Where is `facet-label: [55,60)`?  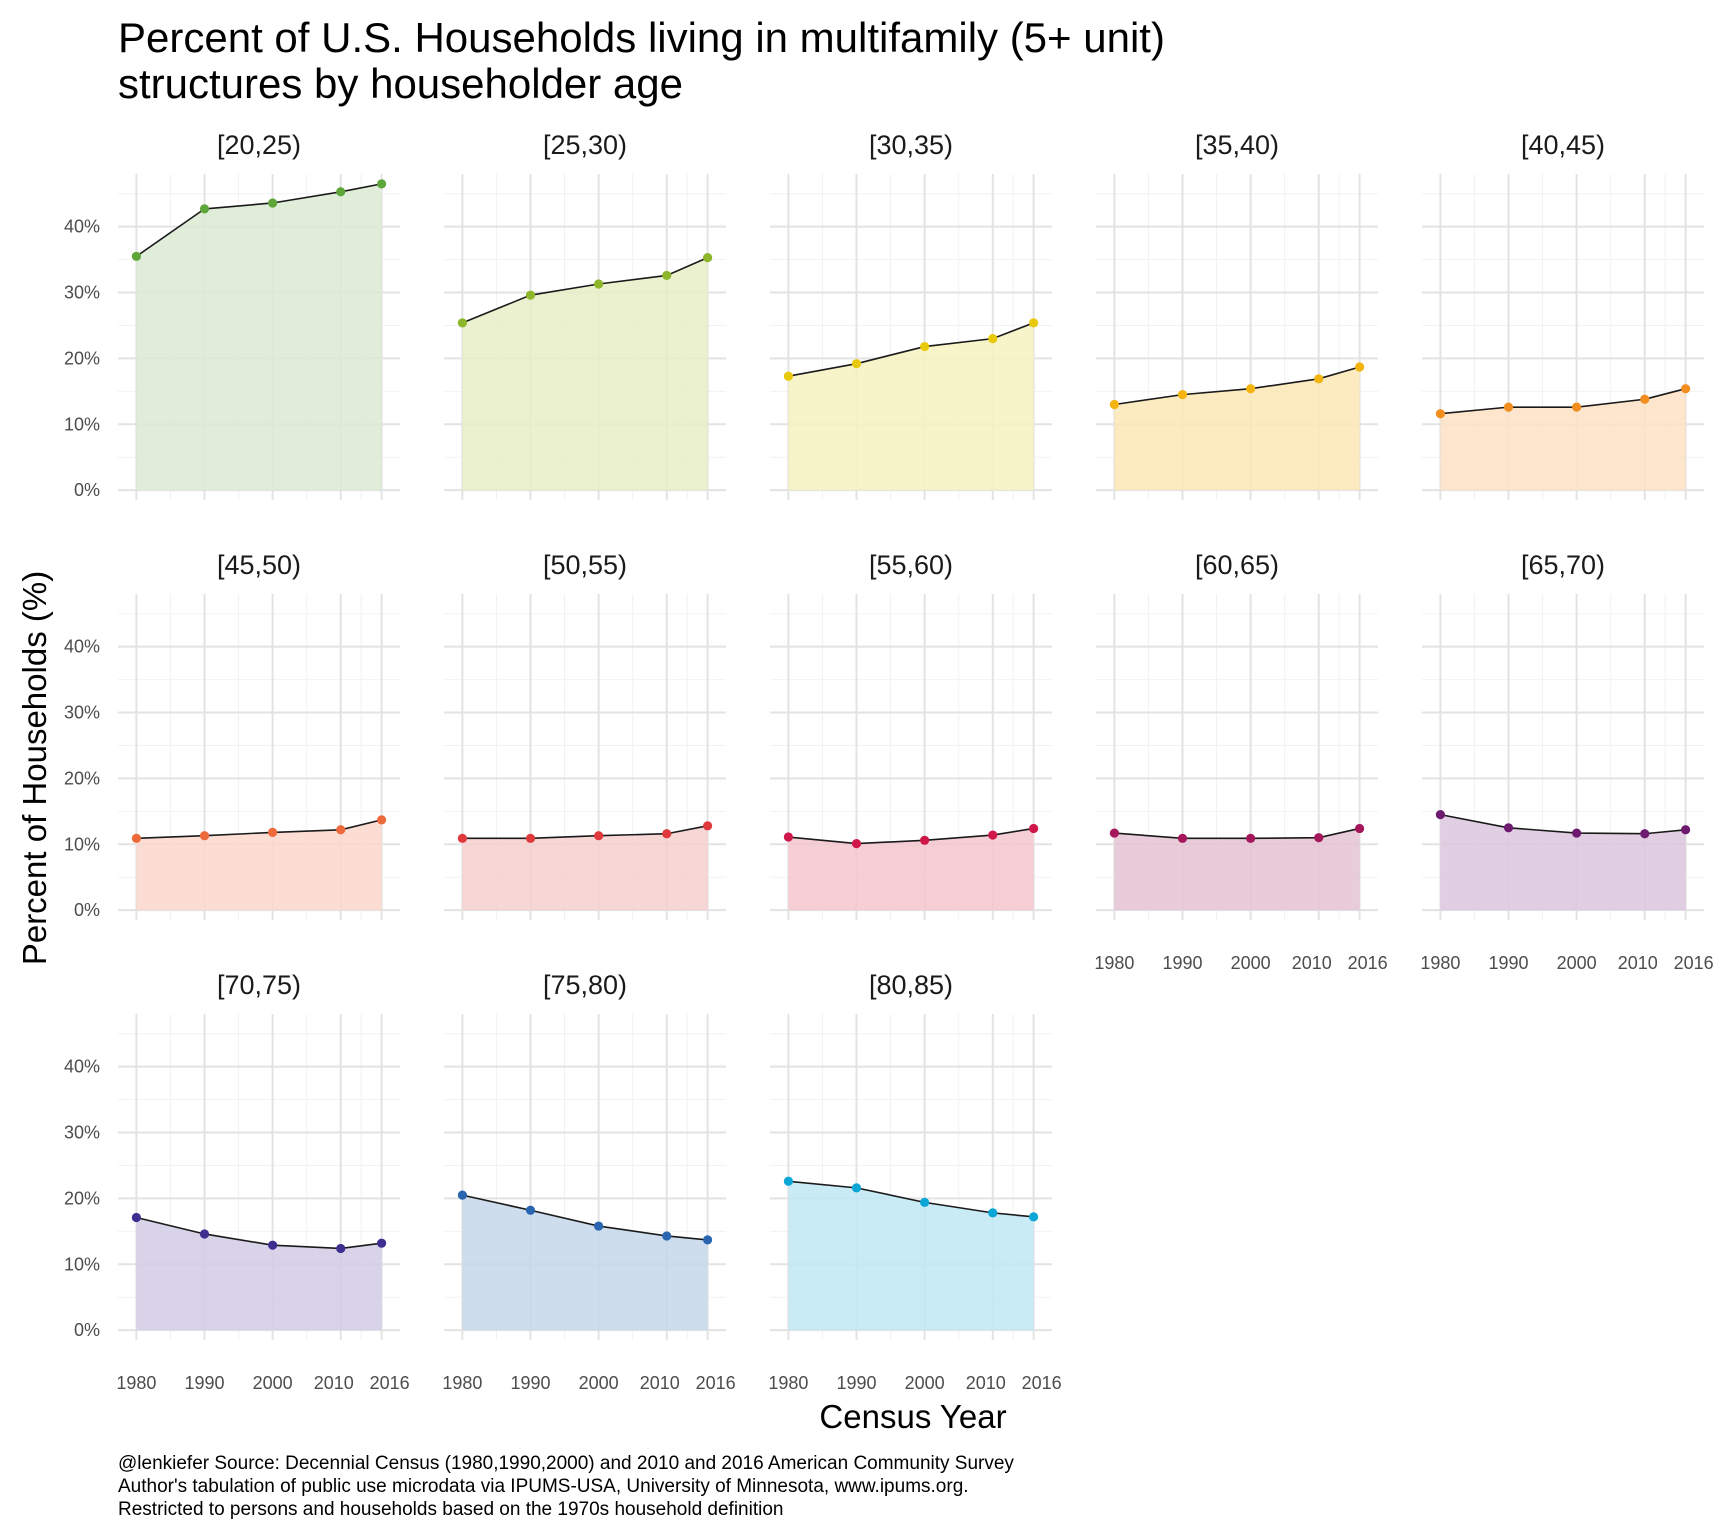
facet-label: [55,60) is located at coordinates (911, 565).